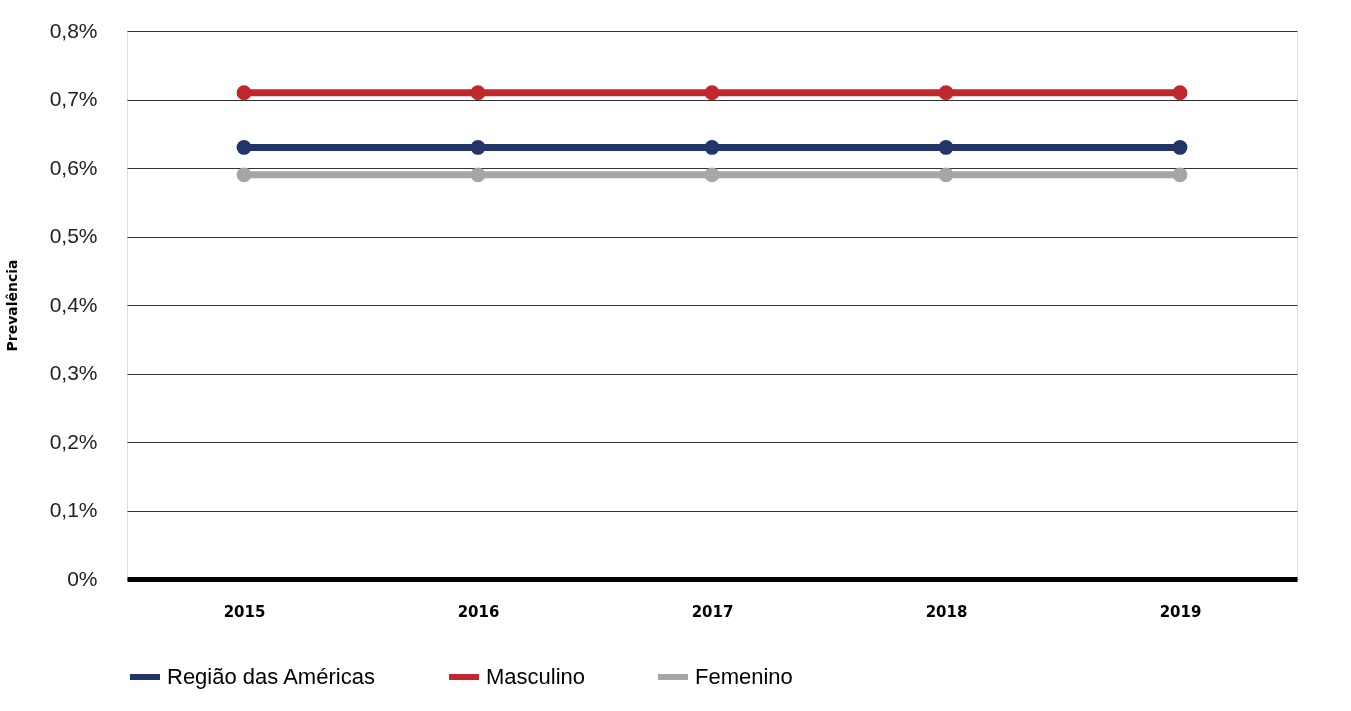  Describe the element at coordinates (536, 676) in the screenshot. I see `legend-label: Masculino` at that location.